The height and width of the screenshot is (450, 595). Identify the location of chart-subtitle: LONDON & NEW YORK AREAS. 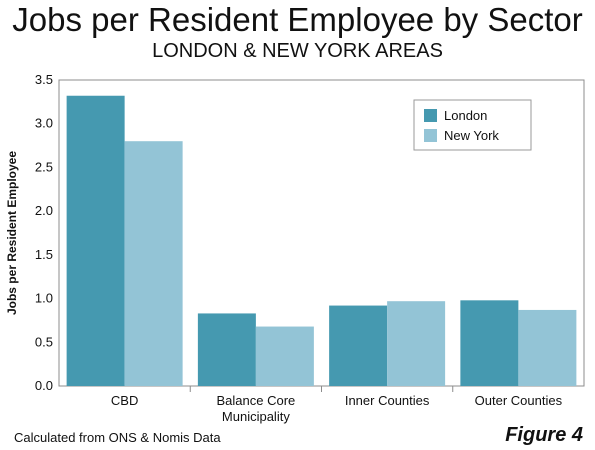
(297, 51).